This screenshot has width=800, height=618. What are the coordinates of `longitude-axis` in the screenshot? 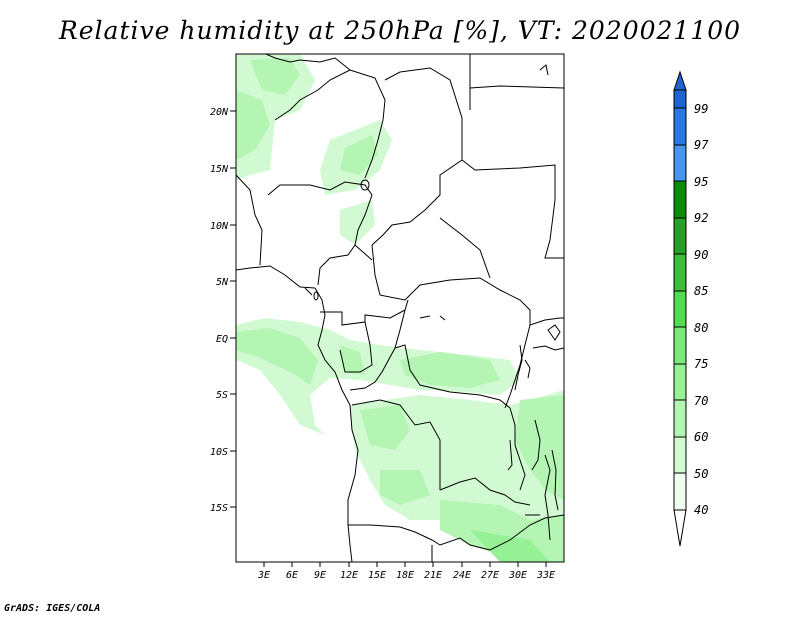 It's located at (405, 564).